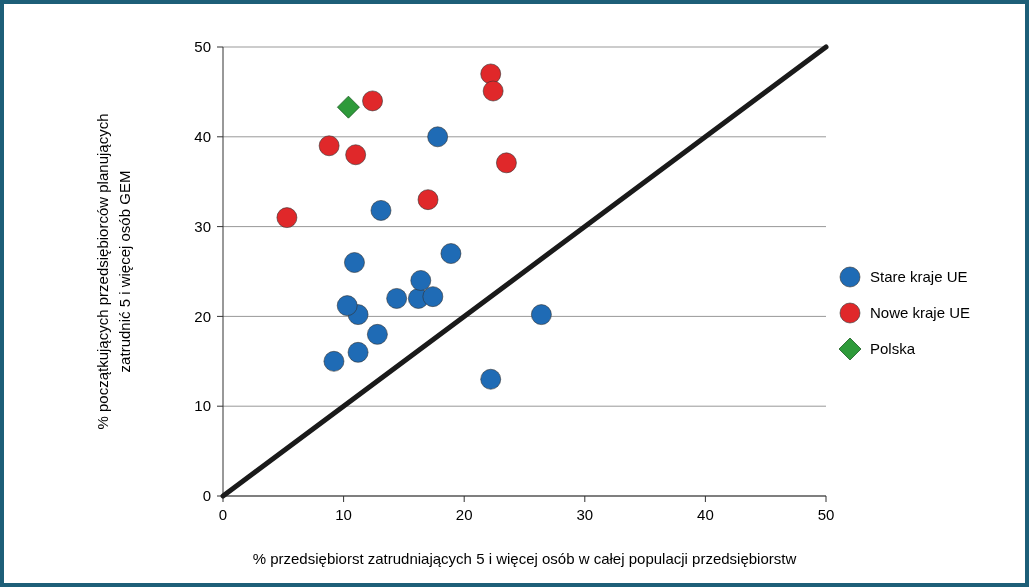  I want to click on y-tick-label: 30, so click(202, 226).